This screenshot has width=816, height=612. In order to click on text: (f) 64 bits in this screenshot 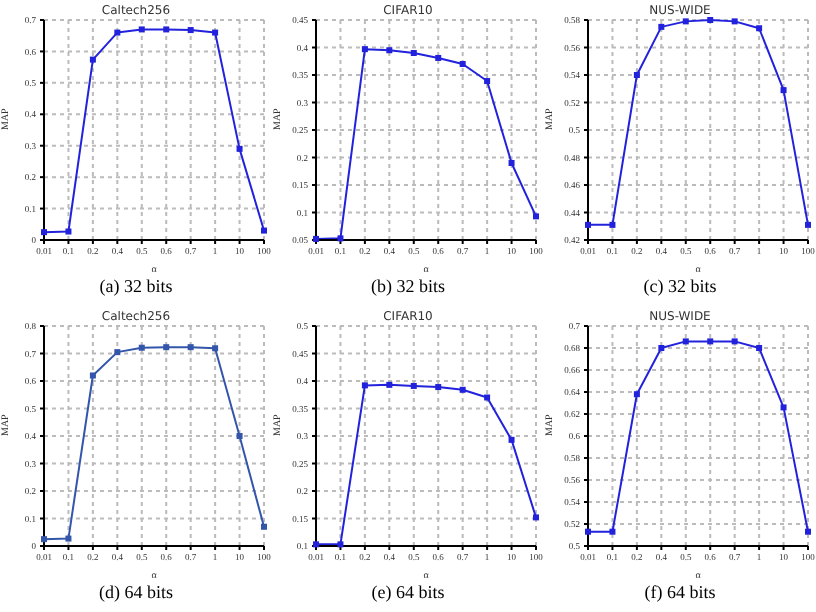, I will do `click(680, 592)`.